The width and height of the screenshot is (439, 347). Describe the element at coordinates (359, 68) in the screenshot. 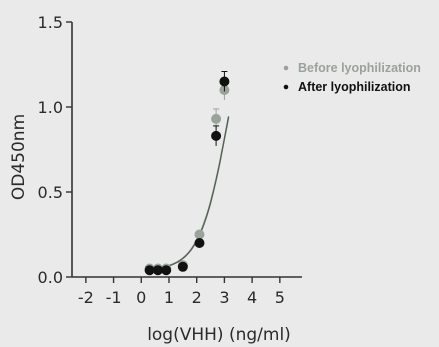

I see `legend-label: Before lyophilization` at that location.